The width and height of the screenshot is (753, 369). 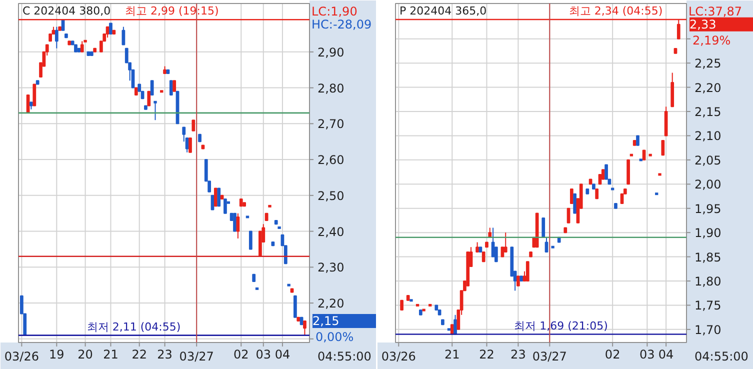 What do you see at coordinates (331, 267) in the screenshot?
I see `y-tick-label: 2,30` at bounding box center [331, 267].